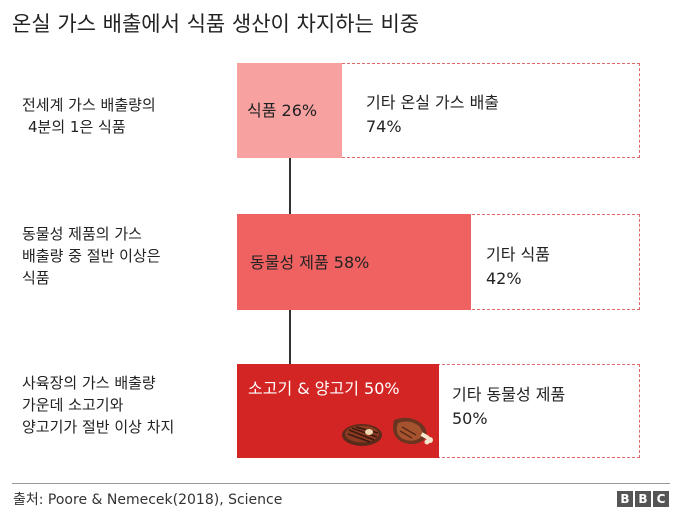 This screenshot has height=512, width=681. I want to click on row-3-label: 사육장의 가스 배출량 가운데 소고기와 양고기가 절반 이상 차지, so click(98, 405).